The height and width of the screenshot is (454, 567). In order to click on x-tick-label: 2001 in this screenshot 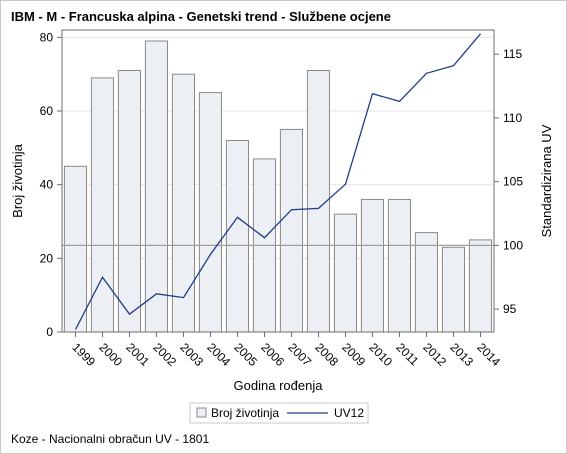, I will do `click(137, 354)`.